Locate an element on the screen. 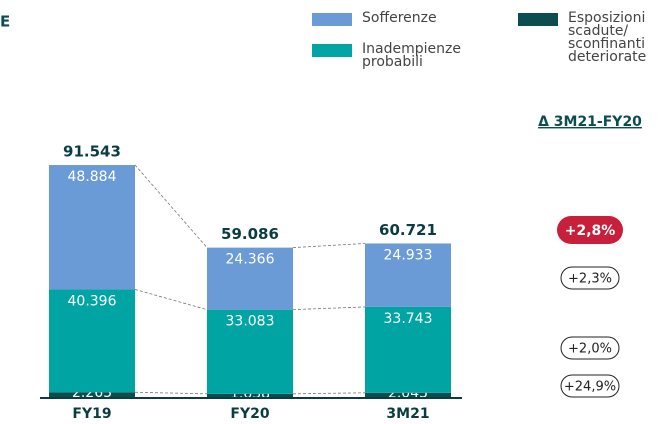 The image size is (670, 424). x-tick-label: FY19 is located at coordinates (91, 414).